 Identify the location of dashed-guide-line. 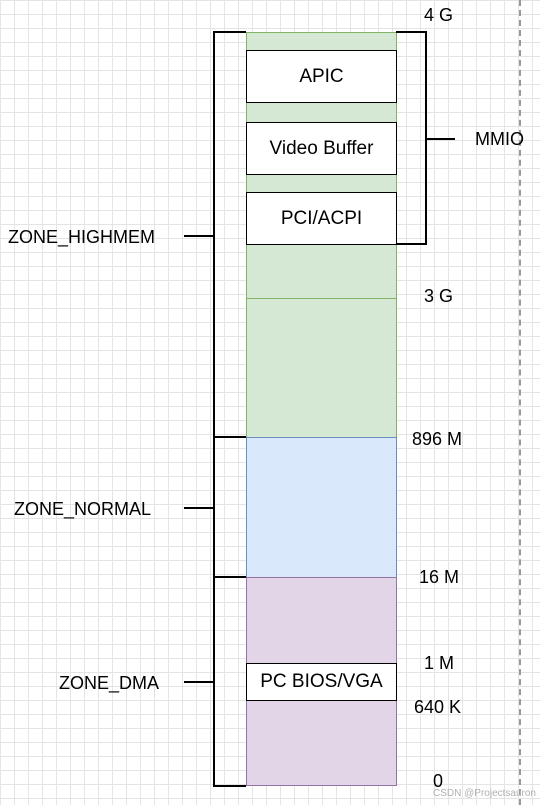
(520, 402).